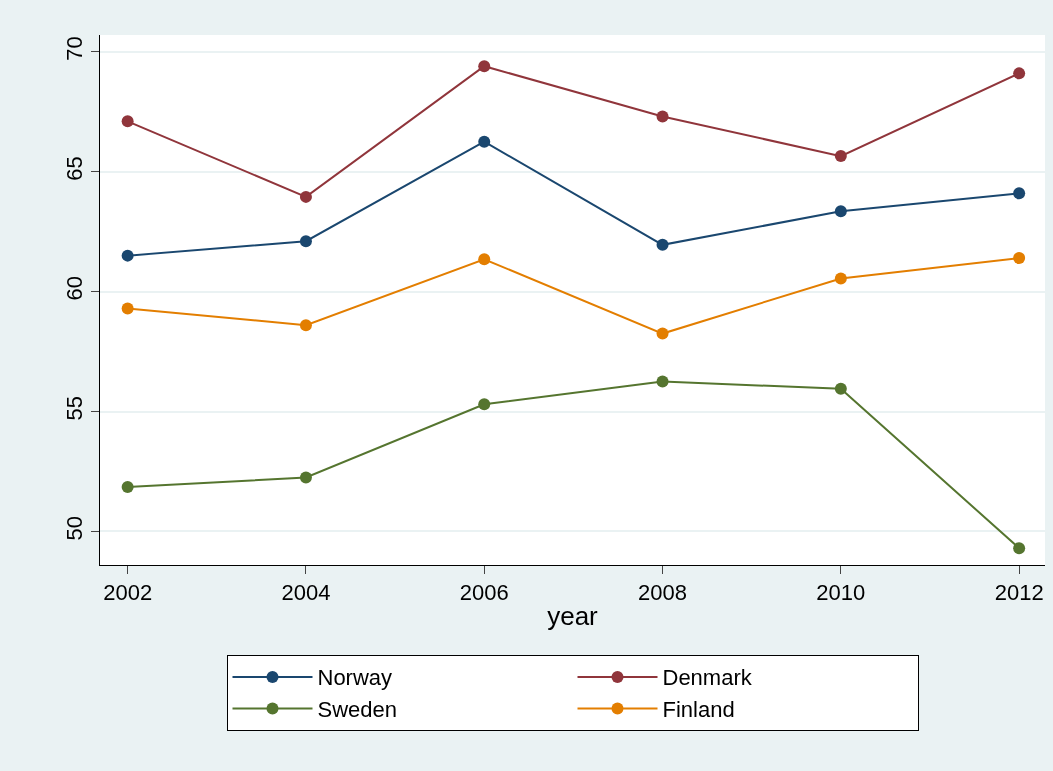 The height and width of the screenshot is (771, 1053). I want to click on legend-label: Norway, so click(355, 678).